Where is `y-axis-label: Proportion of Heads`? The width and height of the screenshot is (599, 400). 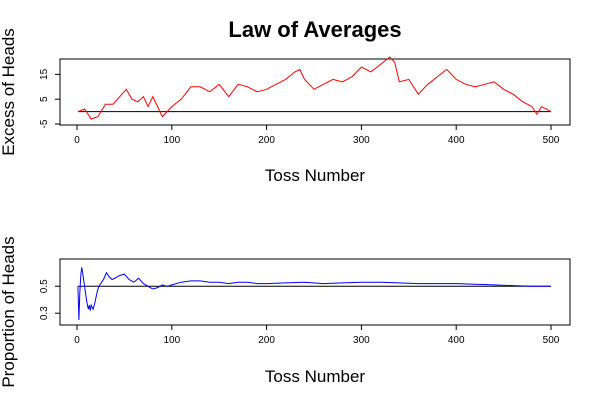 y-axis-label: Proportion of Heads is located at coordinates (9, 311).